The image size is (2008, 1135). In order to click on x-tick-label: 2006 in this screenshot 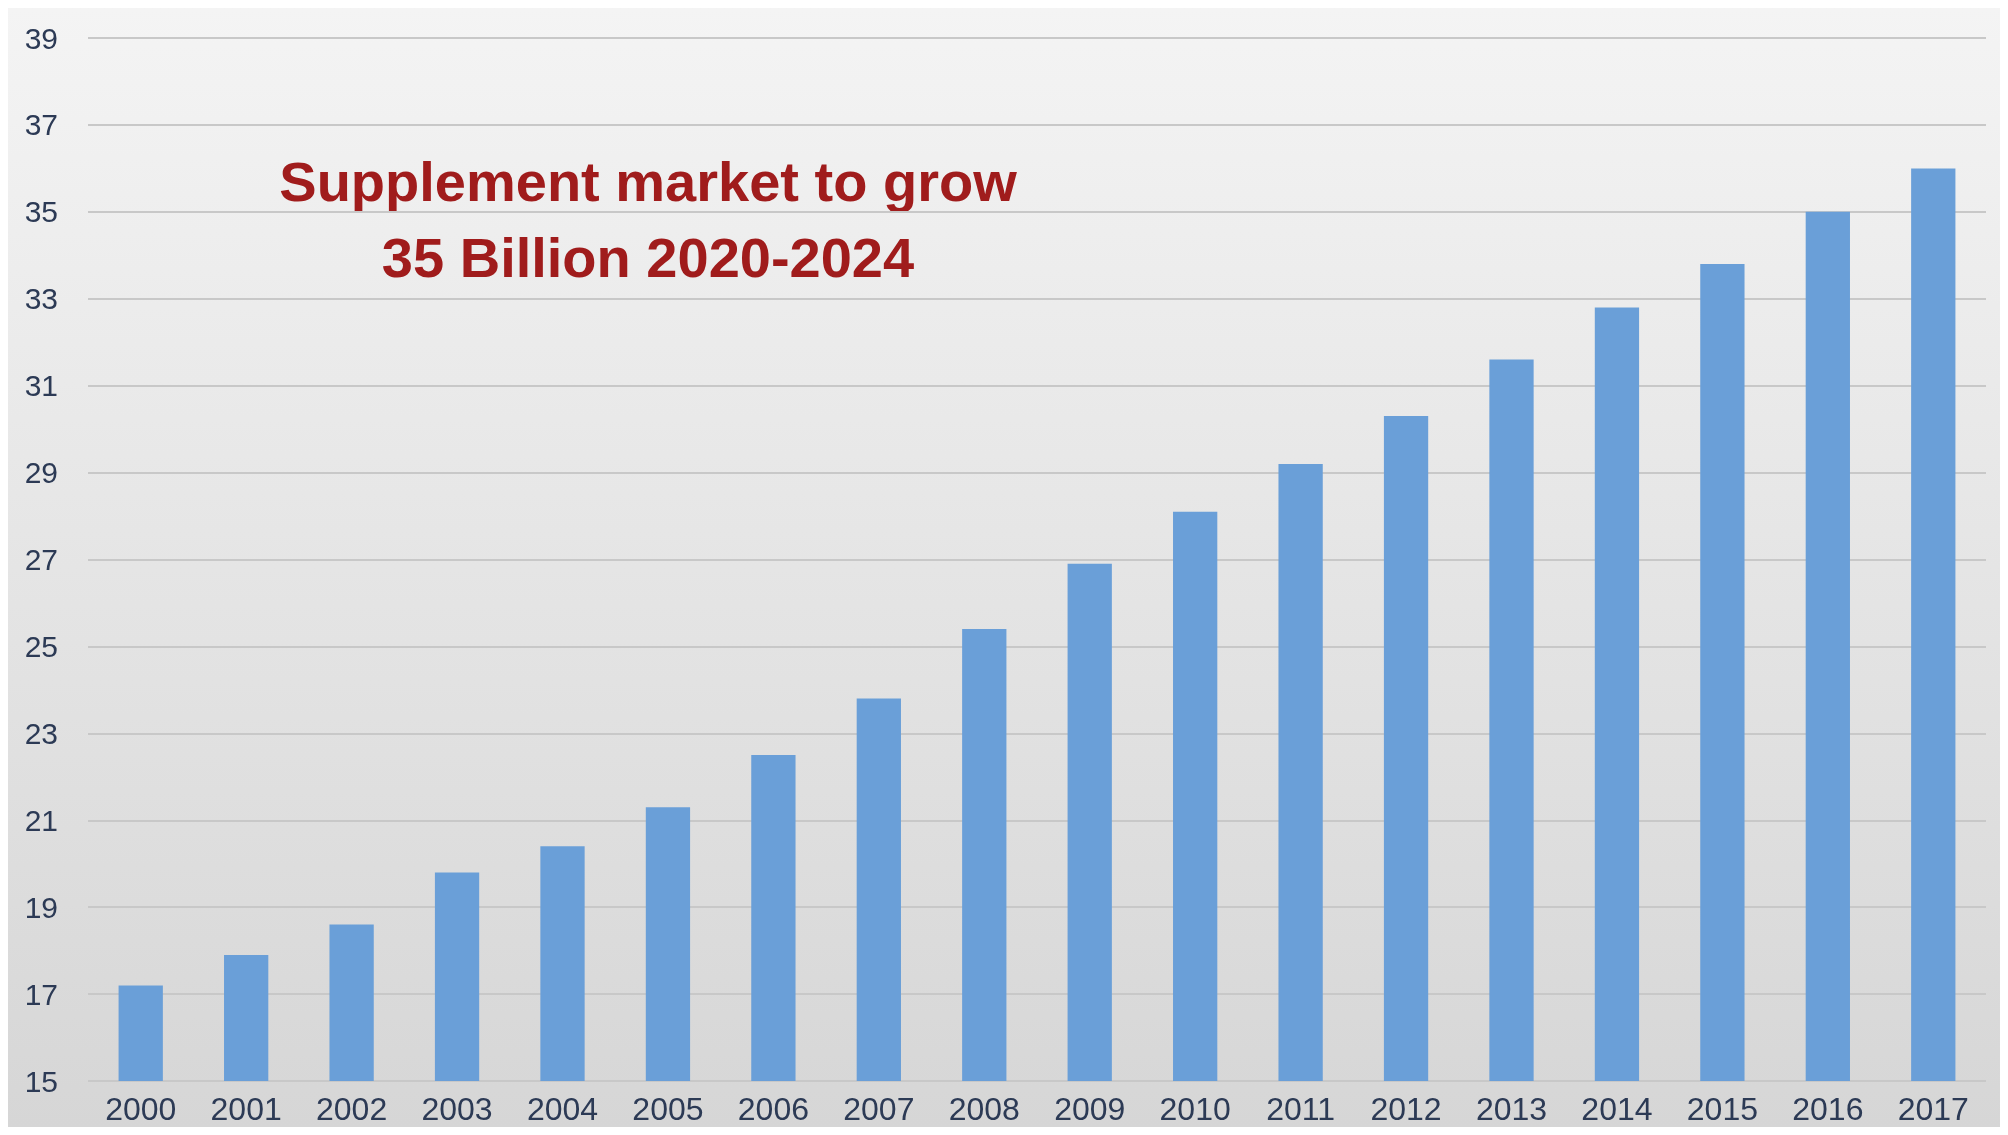, I will do `click(773, 1109)`.